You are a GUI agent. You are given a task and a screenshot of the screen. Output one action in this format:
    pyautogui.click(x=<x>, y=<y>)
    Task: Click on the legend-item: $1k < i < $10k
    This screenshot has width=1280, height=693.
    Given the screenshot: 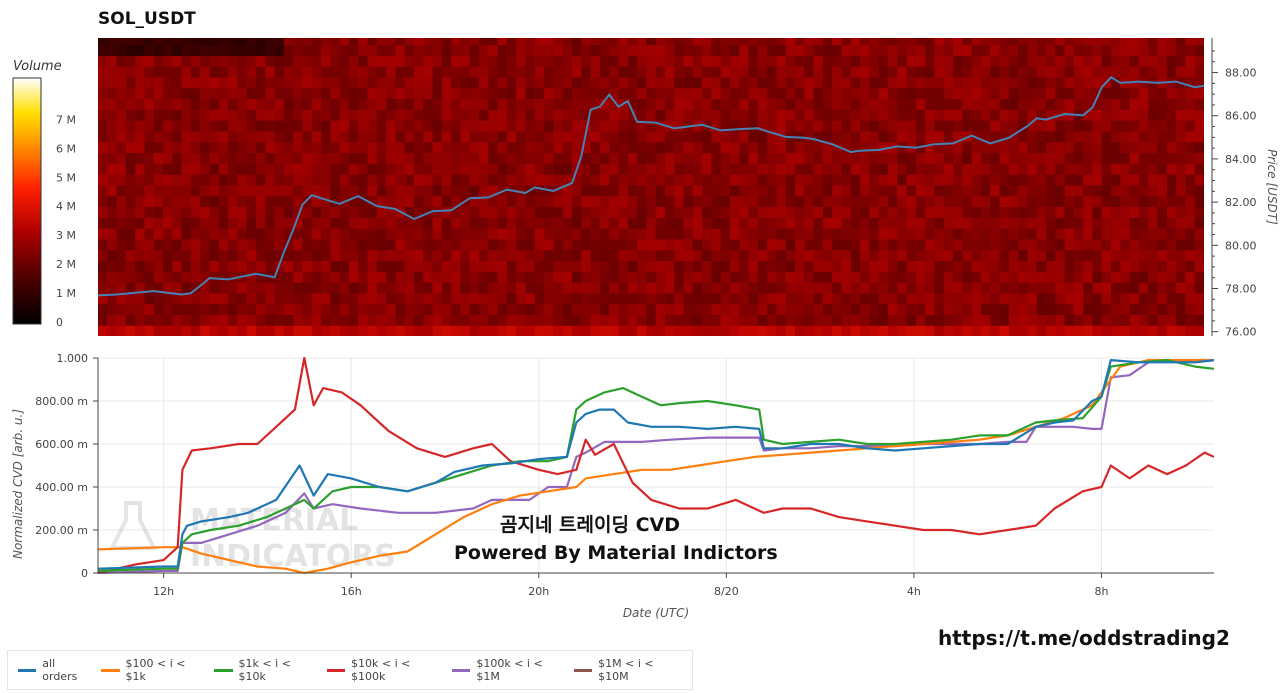 What is the action you would take?
    pyautogui.click(x=264, y=670)
    